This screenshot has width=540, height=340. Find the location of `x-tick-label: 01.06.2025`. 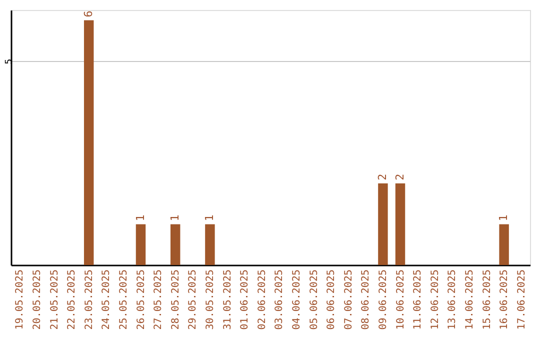

x-tick-label: 01.06.2025 is located at coordinates (245, 300).